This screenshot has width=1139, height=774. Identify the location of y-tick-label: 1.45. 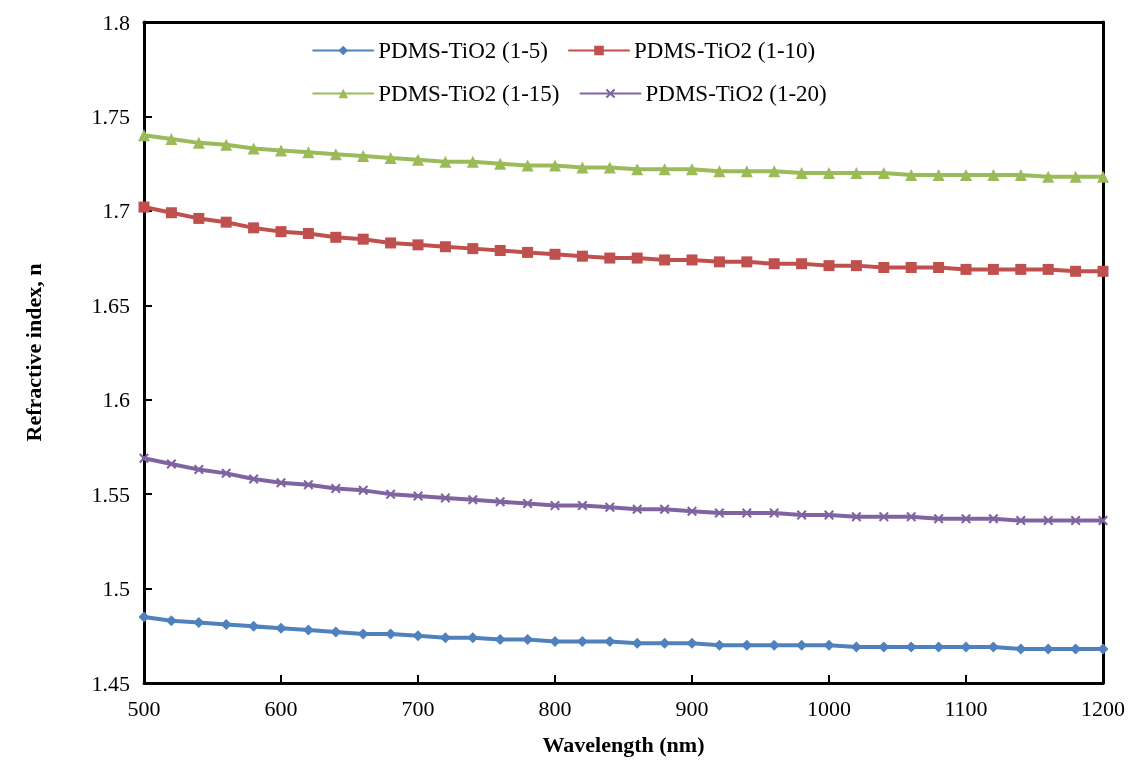
(110, 683).